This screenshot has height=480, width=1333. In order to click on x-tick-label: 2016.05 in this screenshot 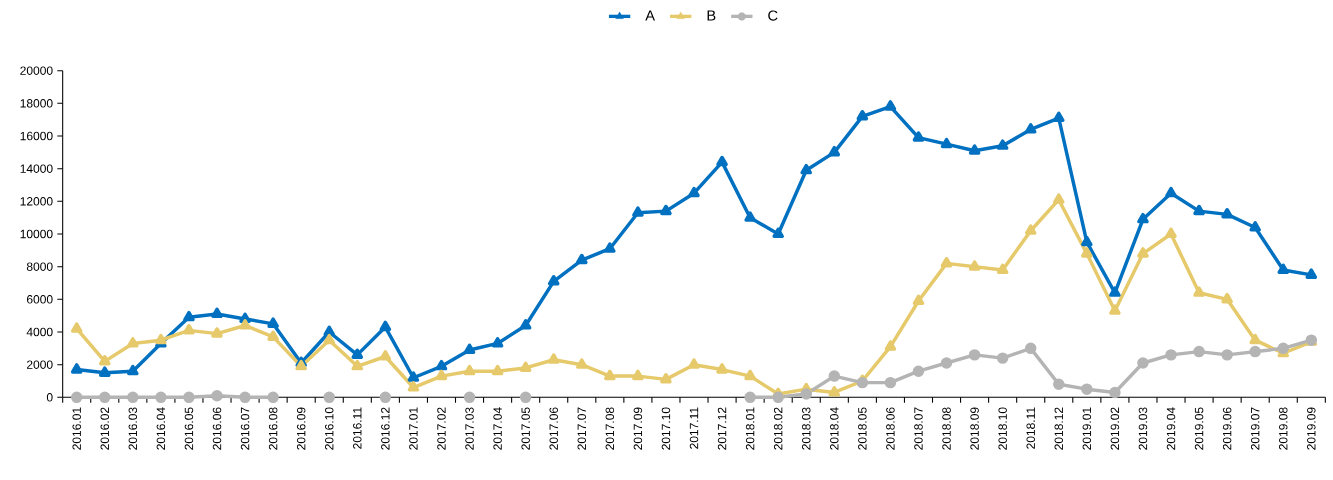, I will do `click(189, 428)`.